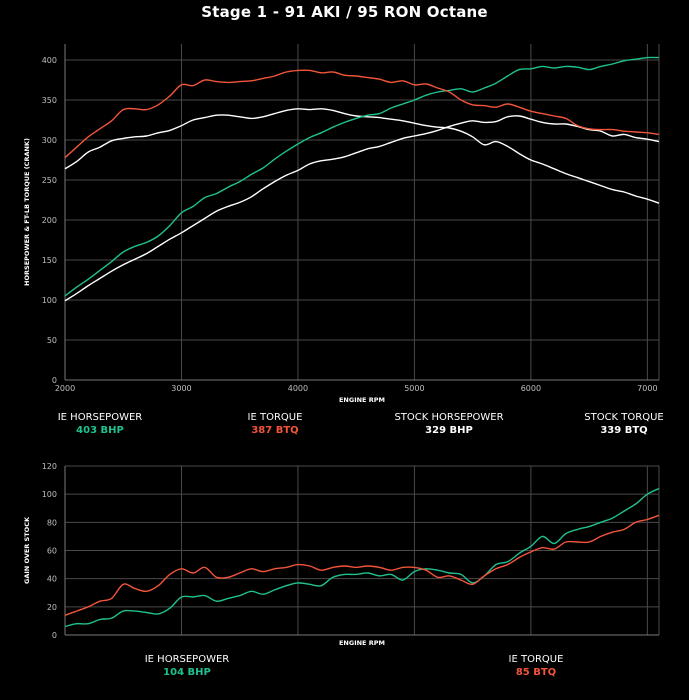  Describe the element at coordinates (27, 550) in the screenshot. I see `gain-y-axis-label: GAIN OVER STOCK` at that location.